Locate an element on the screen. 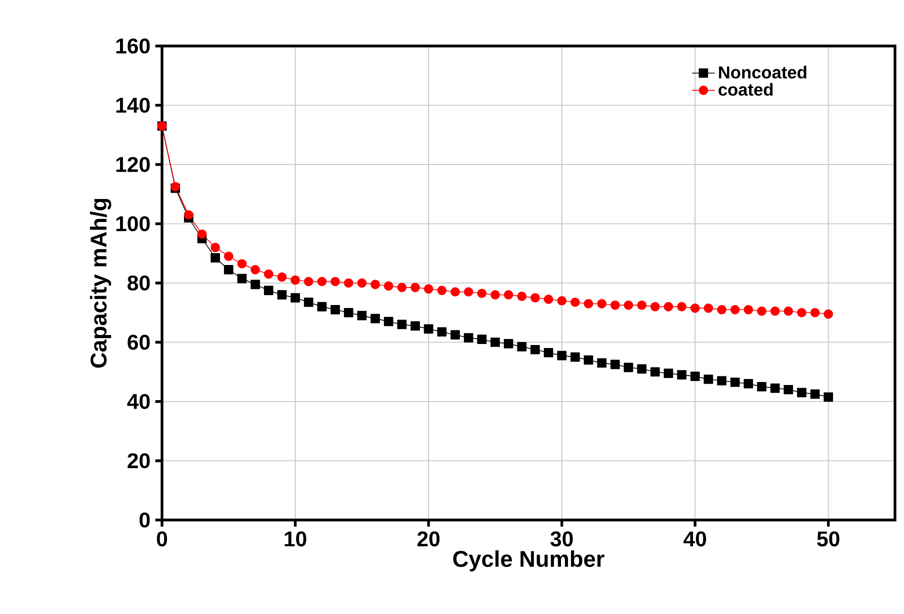  x-tick-label: 20 is located at coordinates (428, 538).